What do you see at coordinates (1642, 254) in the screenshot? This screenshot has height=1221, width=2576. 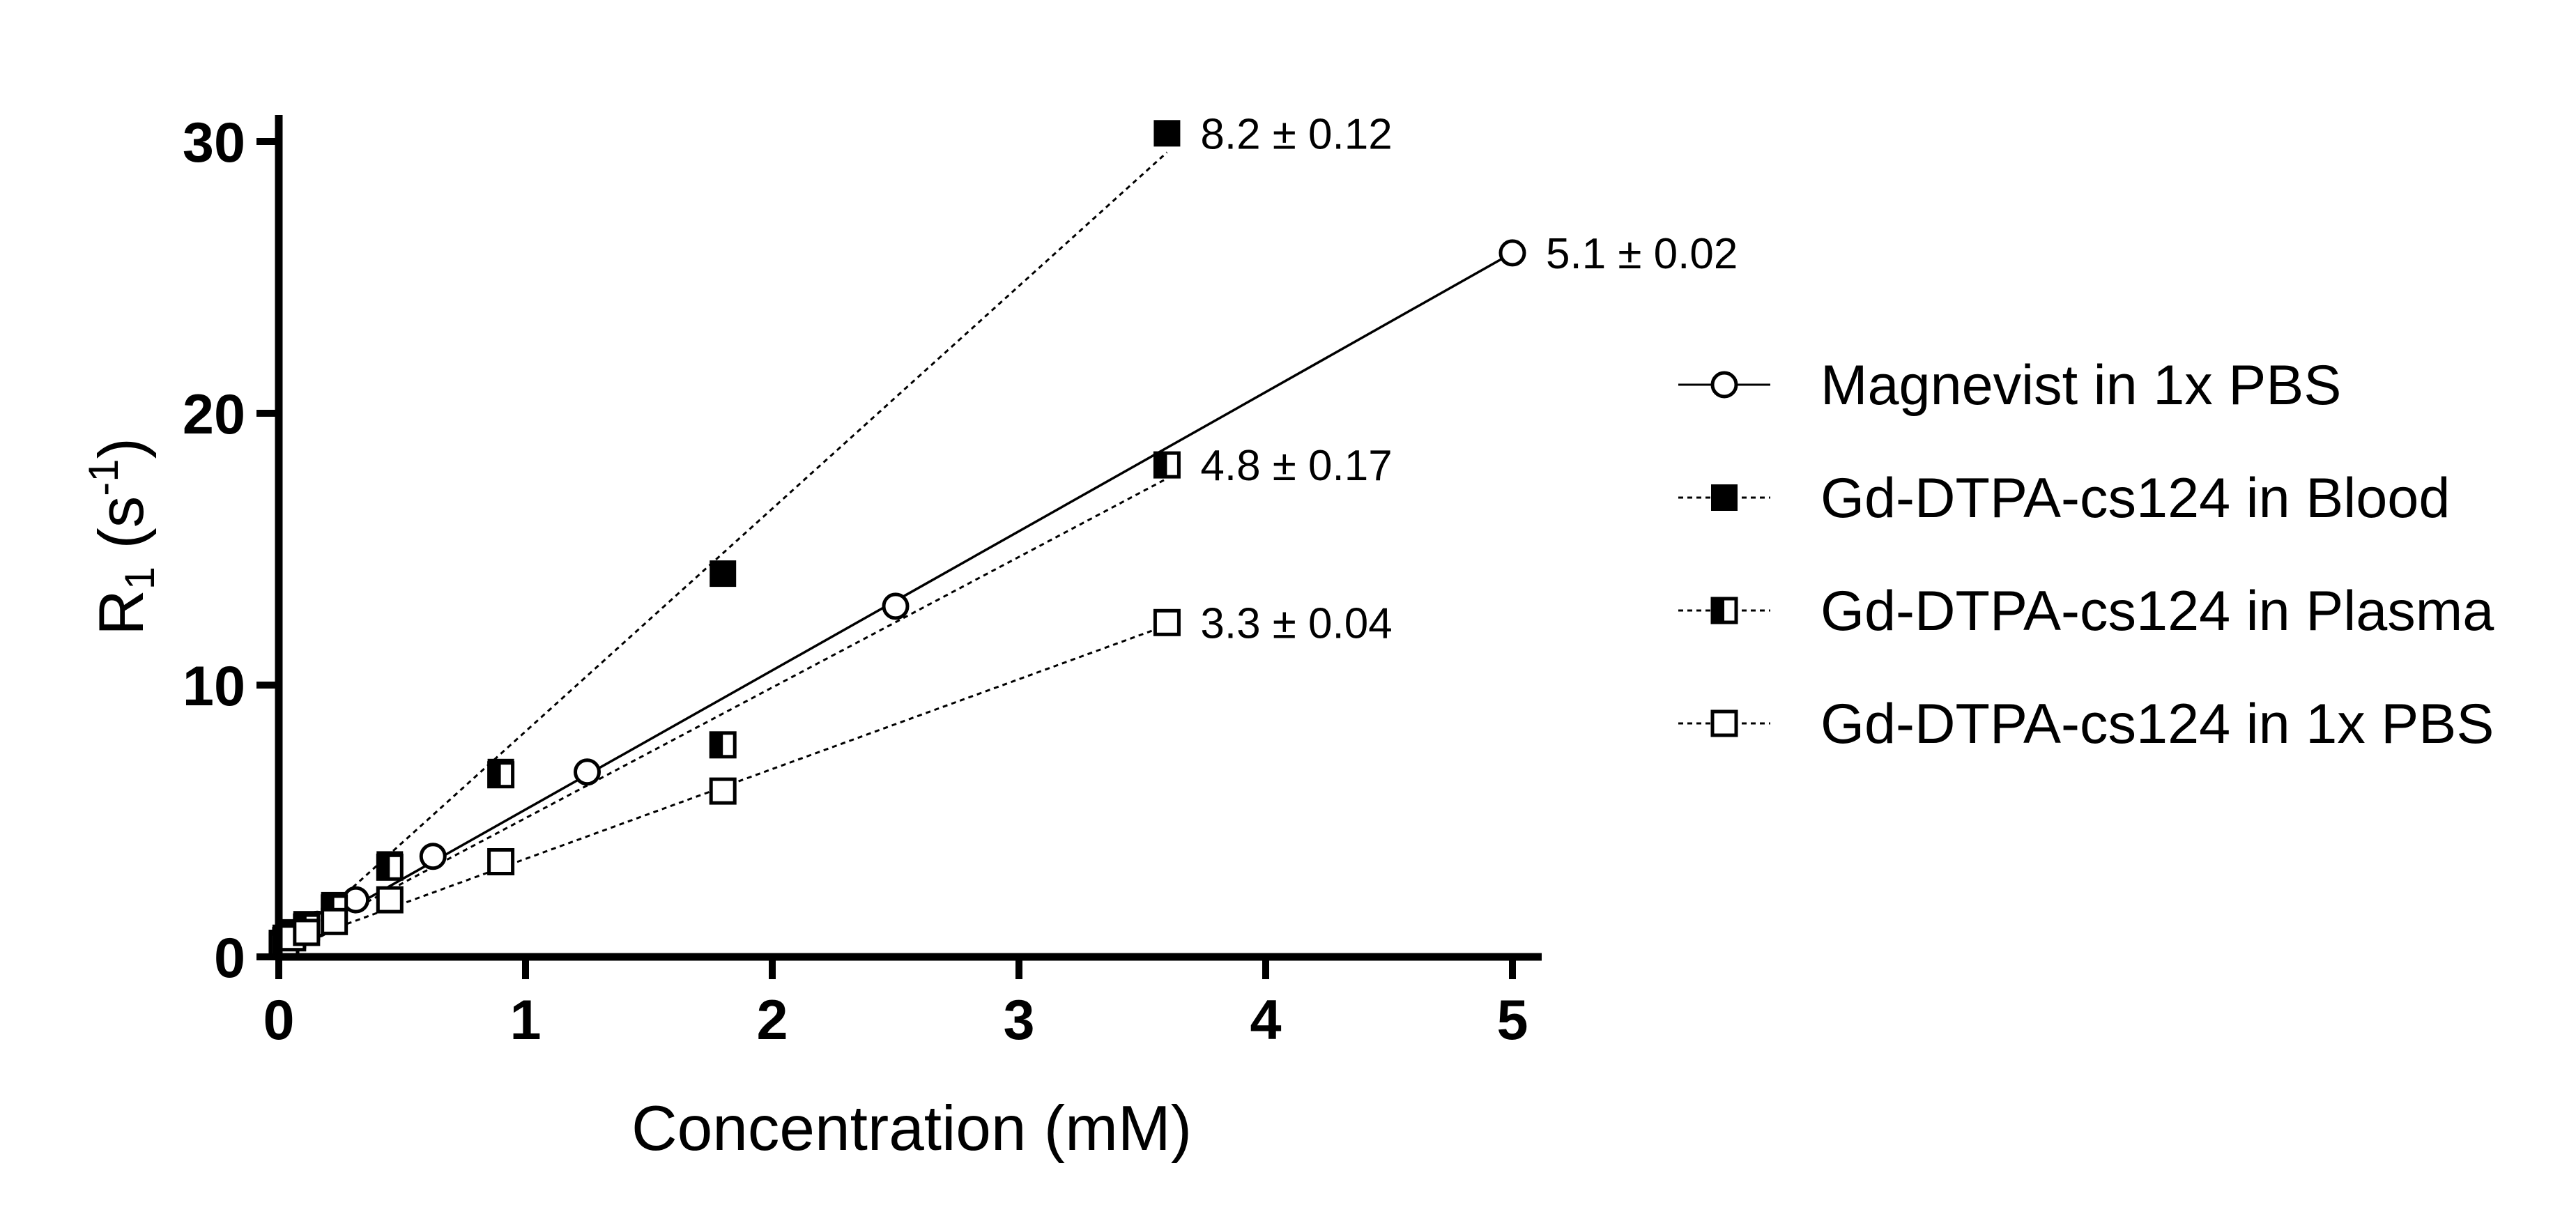 I see `slope-label-series-0: 5.1 ± 0.02` at bounding box center [1642, 254].